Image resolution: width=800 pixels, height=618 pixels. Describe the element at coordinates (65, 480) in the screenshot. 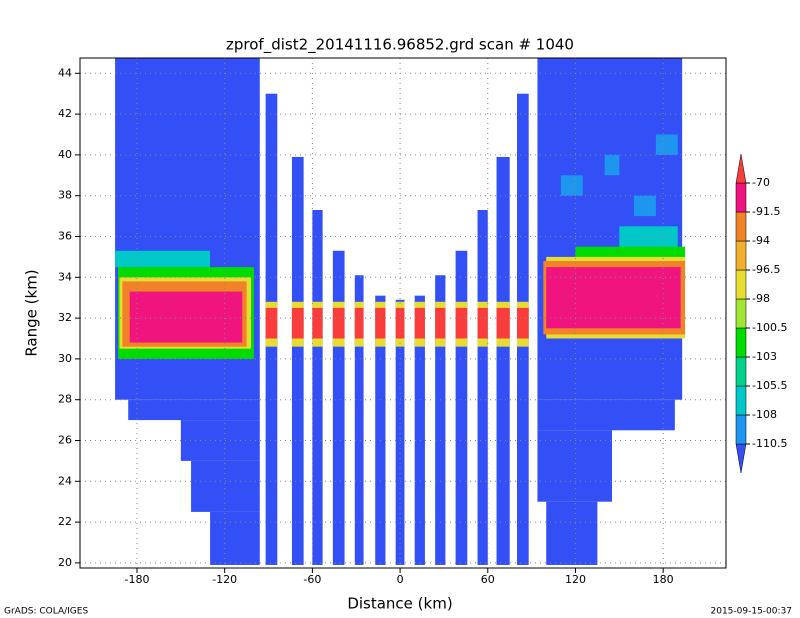

I see `y-tick-label: 24` at that location.